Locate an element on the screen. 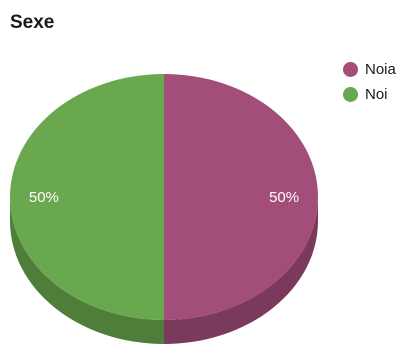  legend-item-noi: Noi is located at coordinates (369, 94).